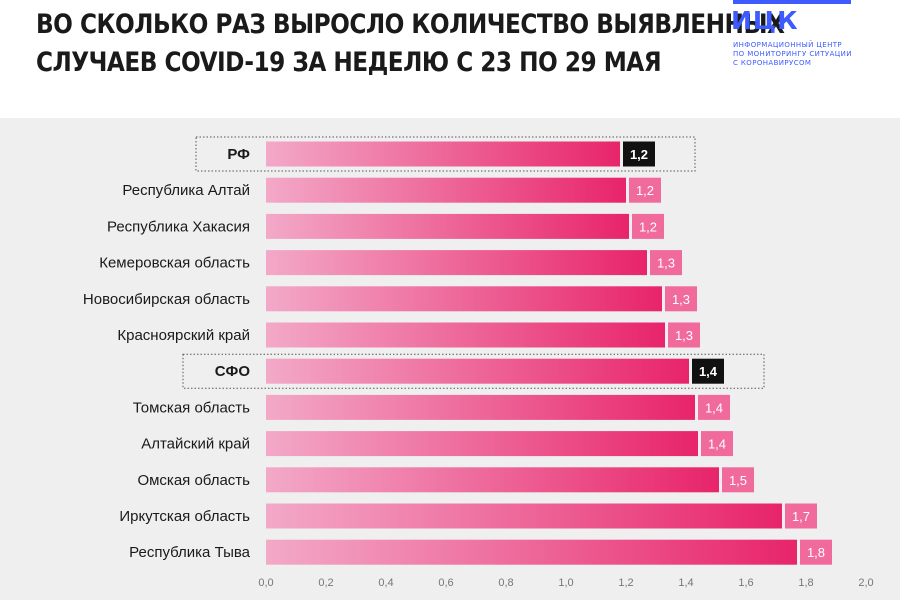 The height and width of the screenshot is (600, 900). What do you see at coordinates (445, 583) in the screenshot?
I see `x-tick-label: 0,6` at bounding box center [445, 583].